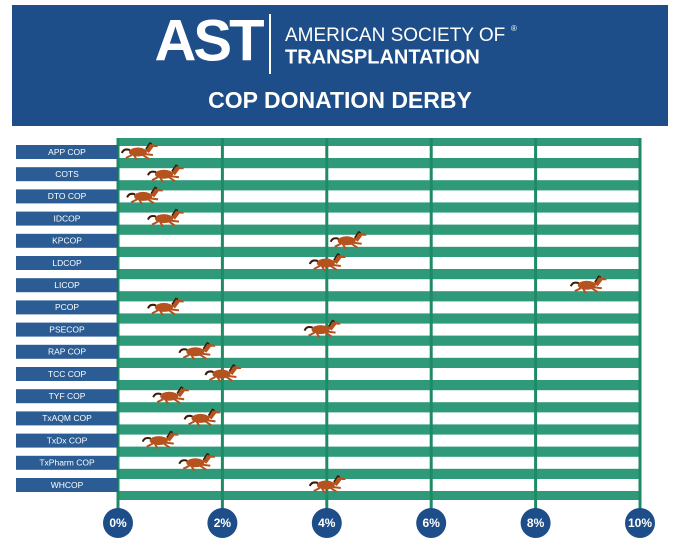 Image resolution: width=680 pixels, height=547 pixels. Describe the element at coordinates (514, 28) in the screenshot. I see `registered-mark: ®` at that location.